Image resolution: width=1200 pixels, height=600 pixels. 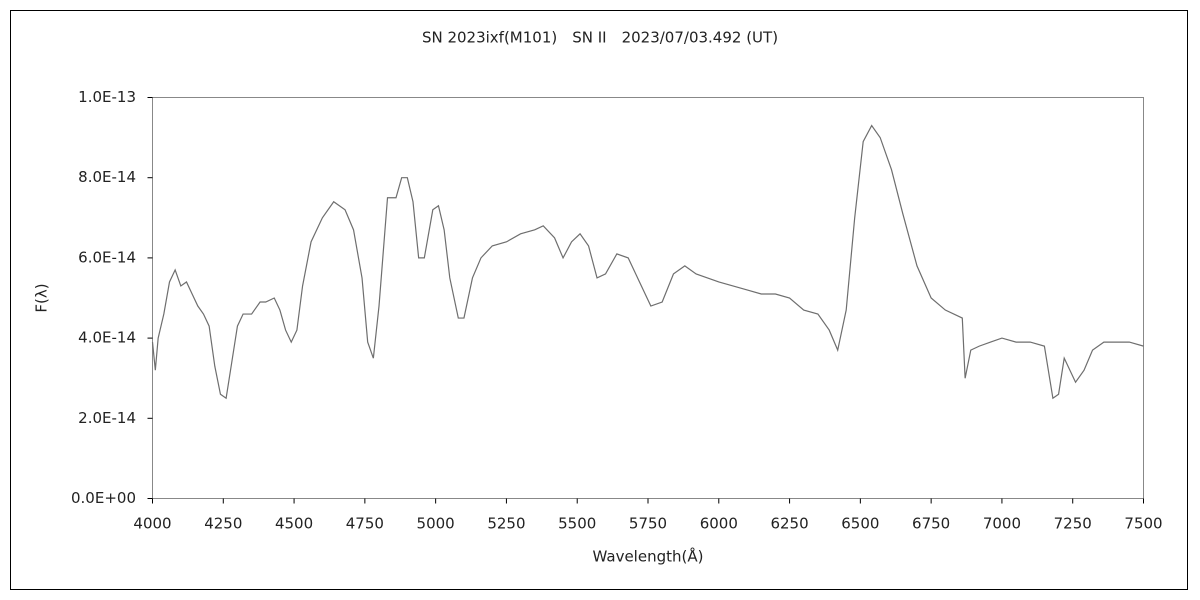 What do you see at coordinates (107, 418) in the screenshot?
I see `y-tick-label: 2.0E-14` at bounding box center [107, 418].